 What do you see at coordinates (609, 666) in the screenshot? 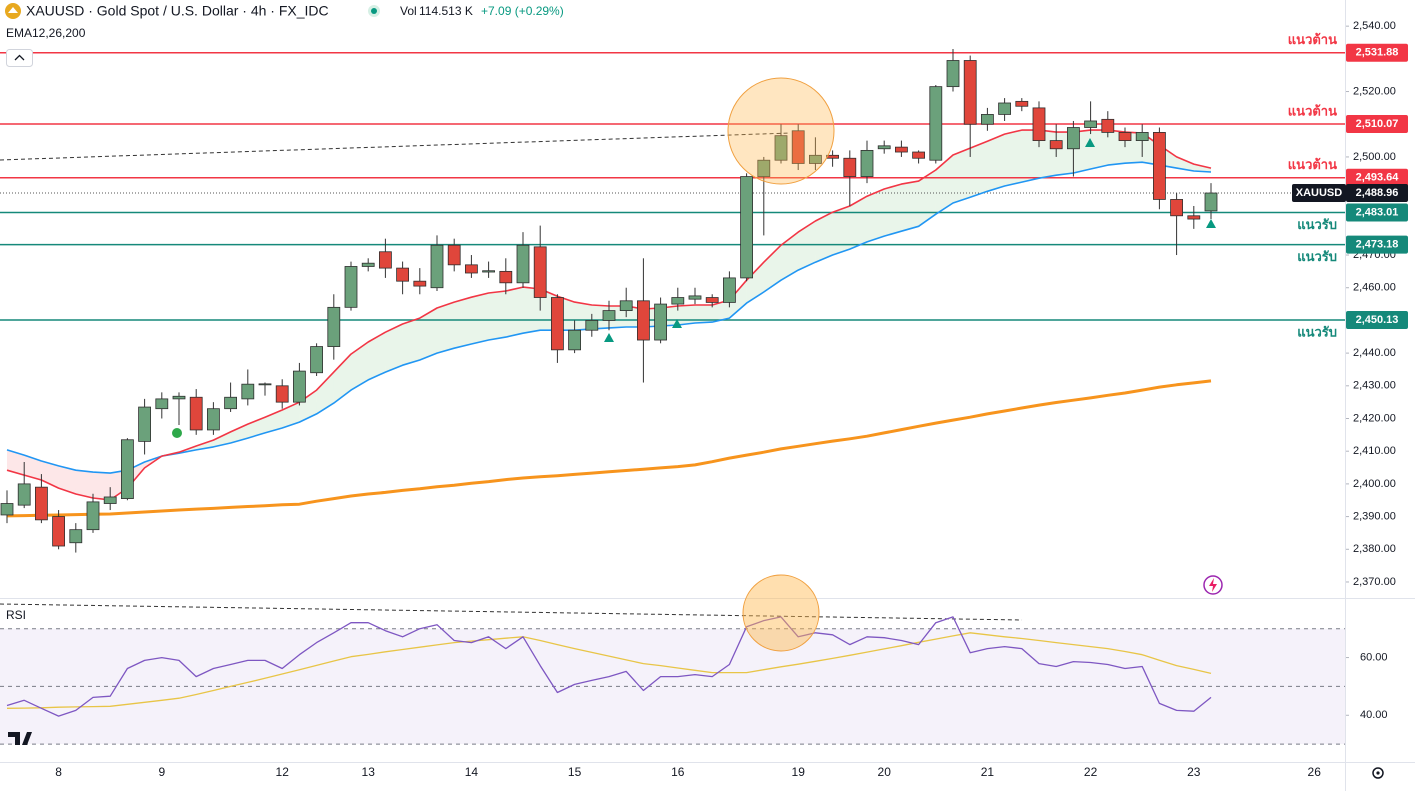
I see `rsi-line` at bounding box center [609, 666].